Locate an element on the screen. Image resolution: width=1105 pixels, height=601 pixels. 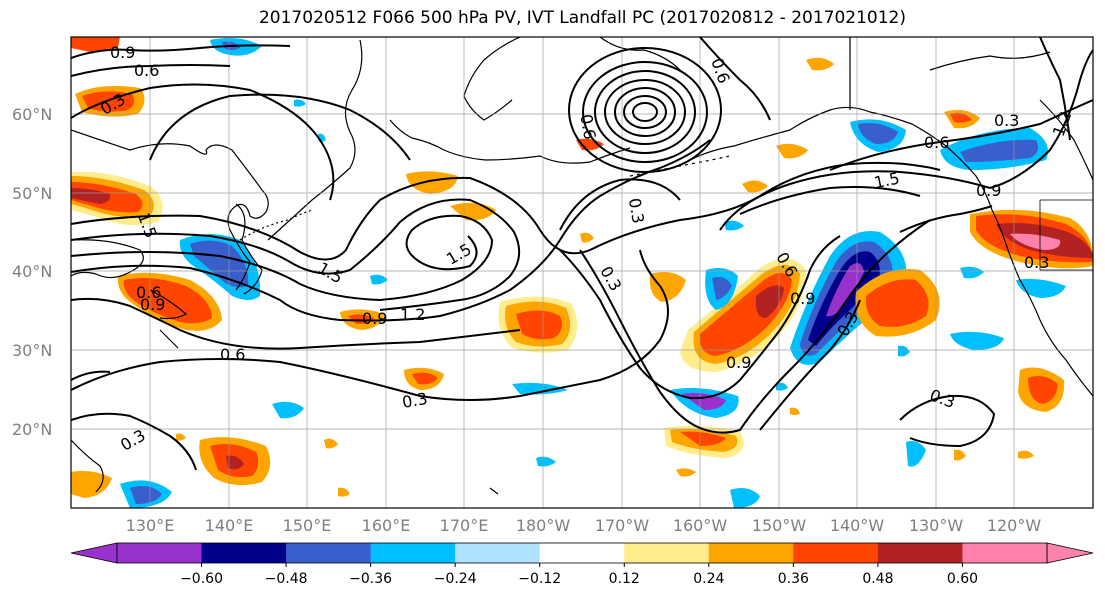
lat-label-60: 60°N is located at coordinates (32, 114).